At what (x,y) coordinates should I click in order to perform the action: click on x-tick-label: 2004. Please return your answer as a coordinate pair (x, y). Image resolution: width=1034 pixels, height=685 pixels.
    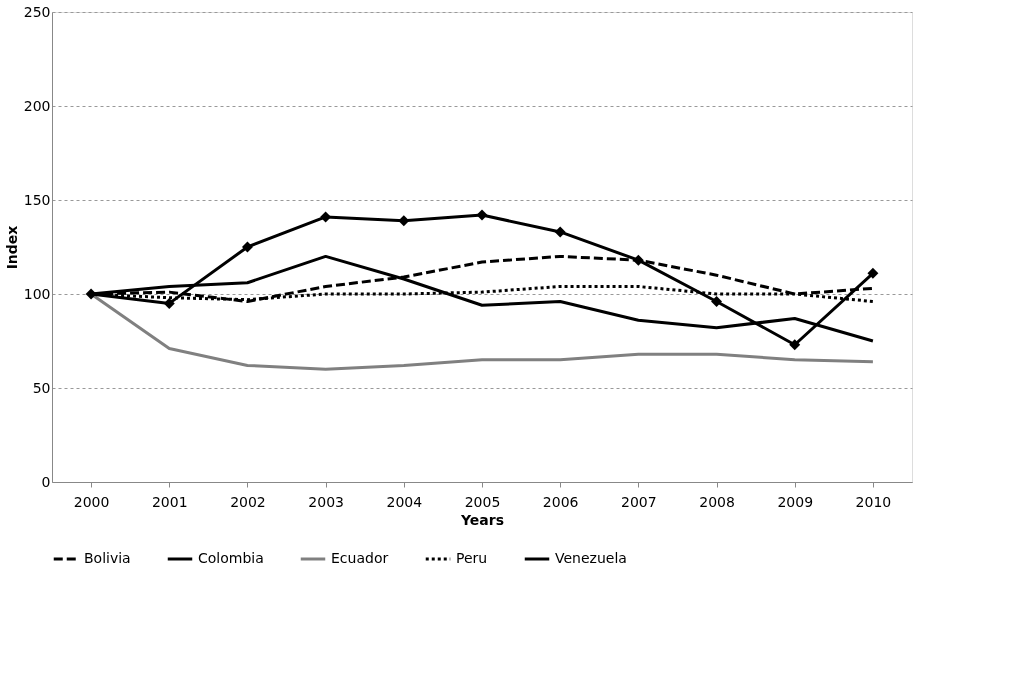
    Looking at the image, I should click on (404, 501).